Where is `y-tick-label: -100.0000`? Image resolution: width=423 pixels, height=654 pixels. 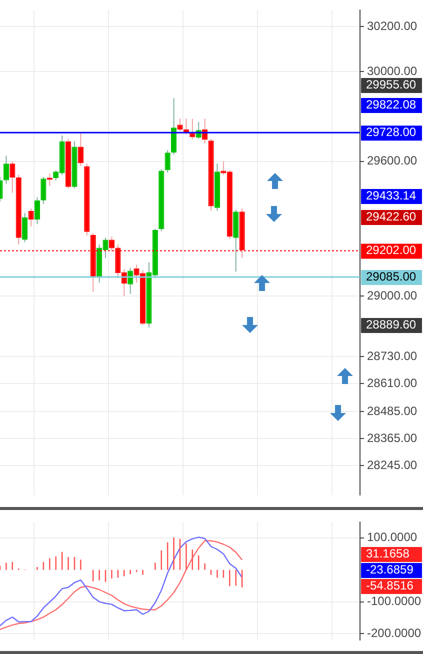
y-tick-label: -100.0000 is located at coordinates (394, 601).